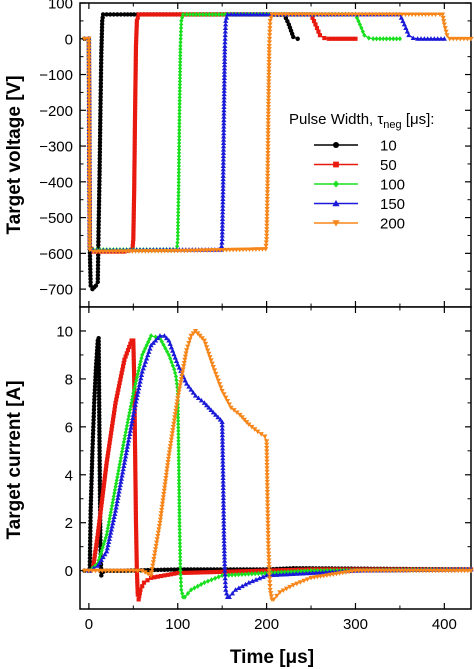 The image size is (474, 669). What do you see at coordinates (89, 624) in the screenshot?
I see `time-x-tick-label: 0` at bounding box center [89, 624].